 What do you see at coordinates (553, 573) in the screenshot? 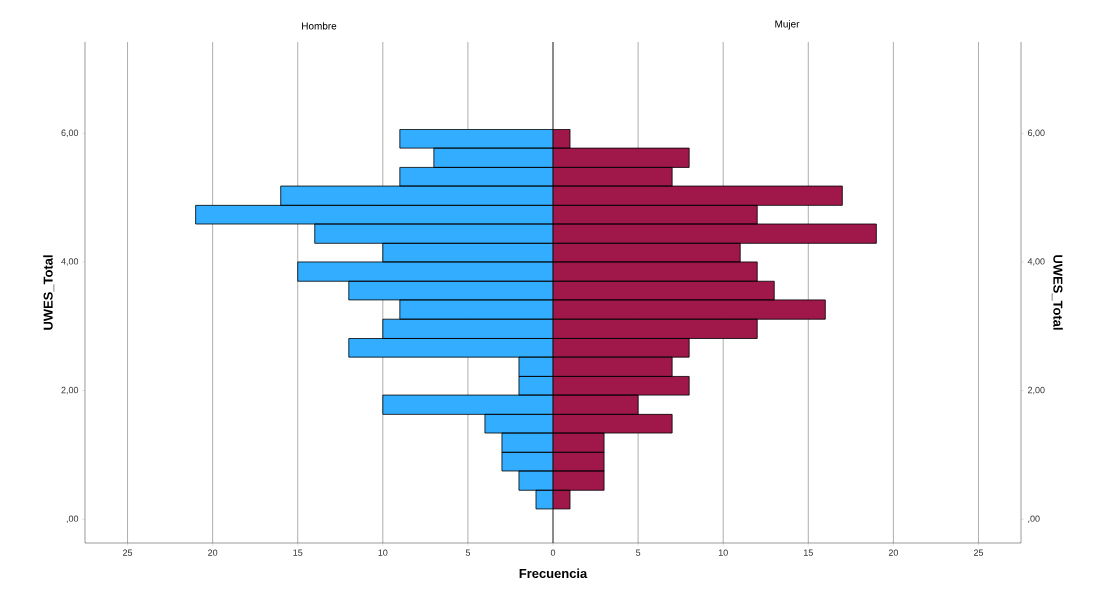
I see `x-axis-title: Frecuencia` at bounding box center [553, 573].